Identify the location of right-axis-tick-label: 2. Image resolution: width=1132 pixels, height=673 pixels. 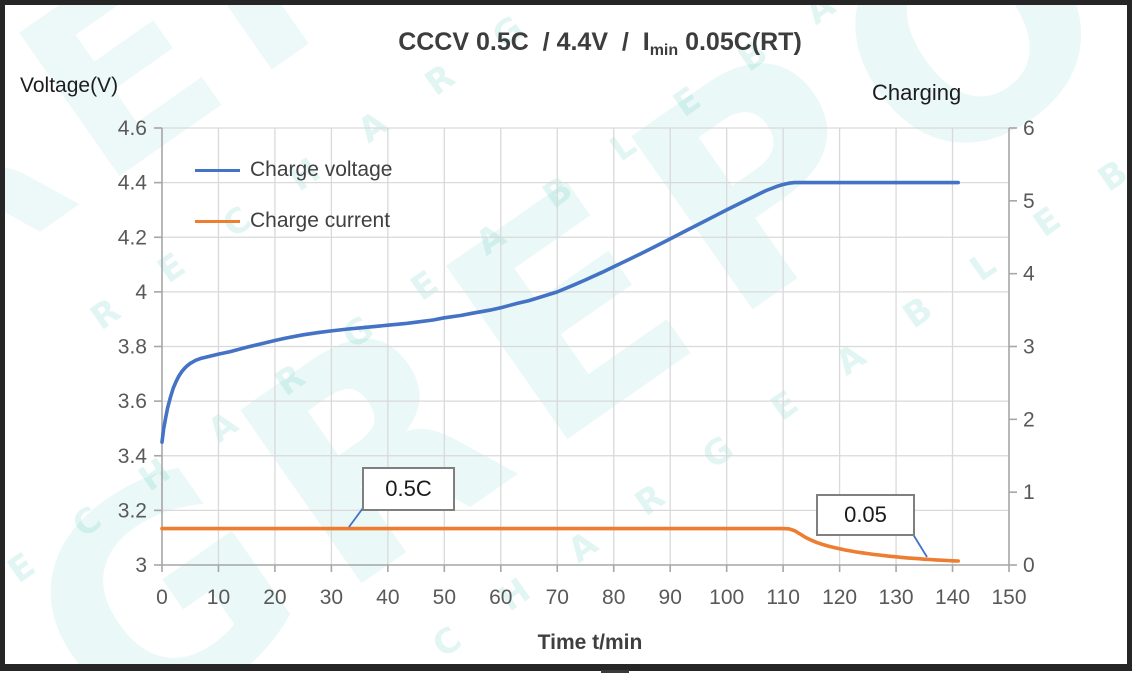
(1029, 419).